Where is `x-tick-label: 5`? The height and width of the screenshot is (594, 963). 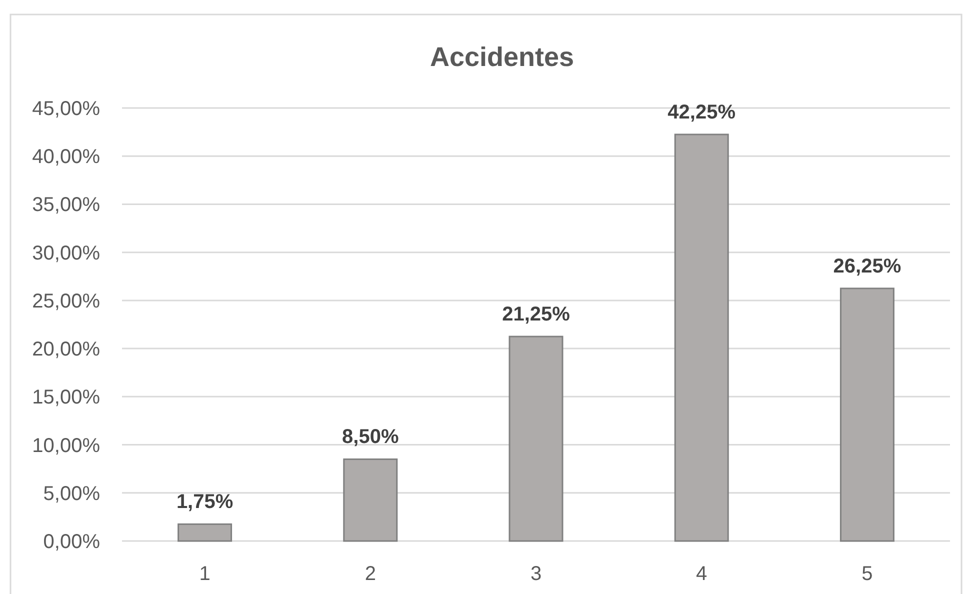
x-tick-label: 5 is located at coordinates (867, 574).